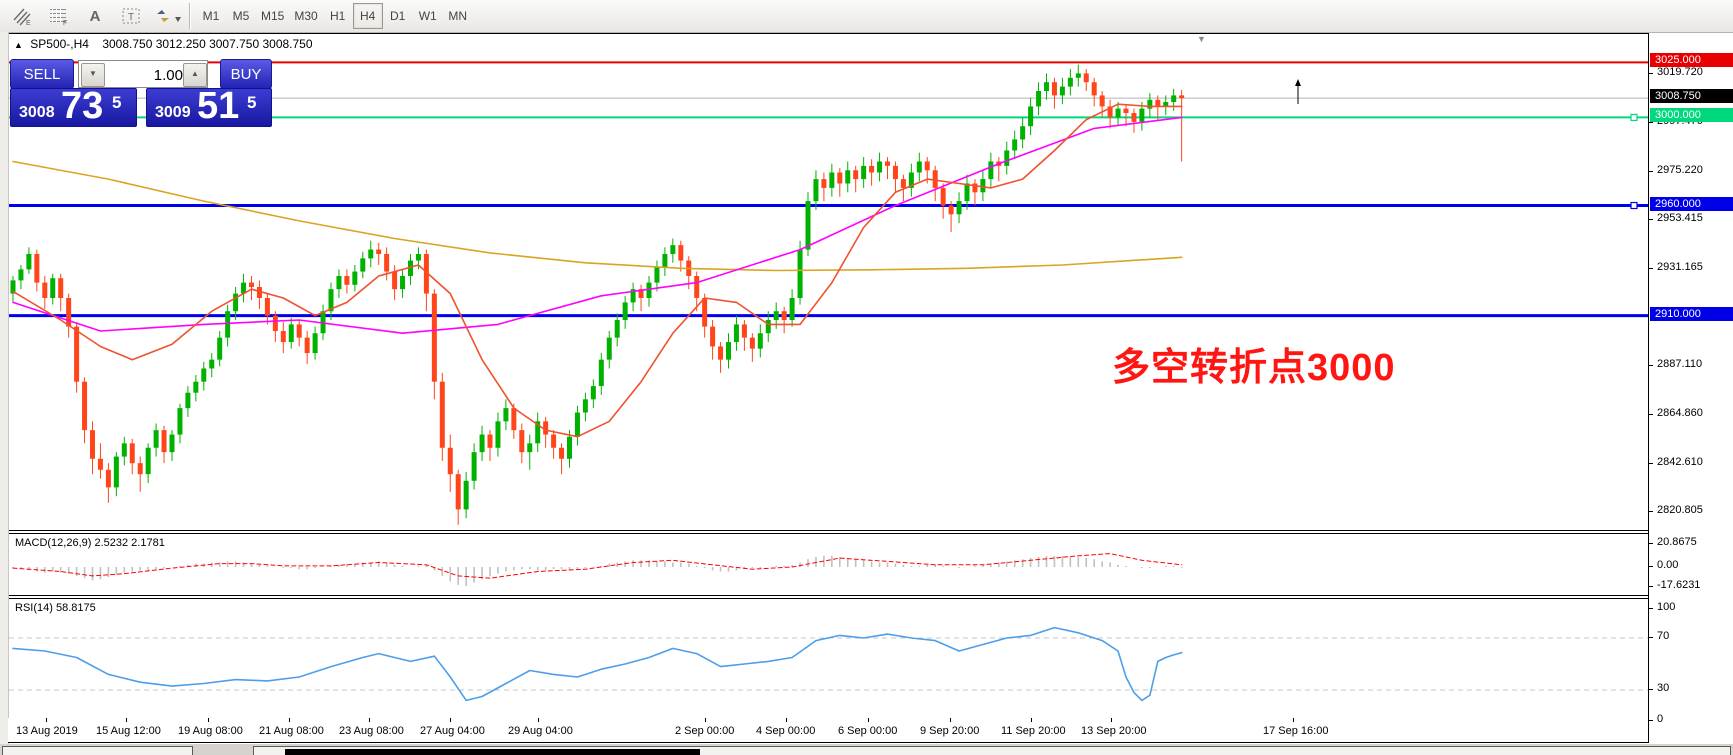 Image resolution: width=1733 pixels, height=755 pixels. Describe the element at coordinates (168, 16) in the screenshot. I see `cycle-lines-icon` at that location.